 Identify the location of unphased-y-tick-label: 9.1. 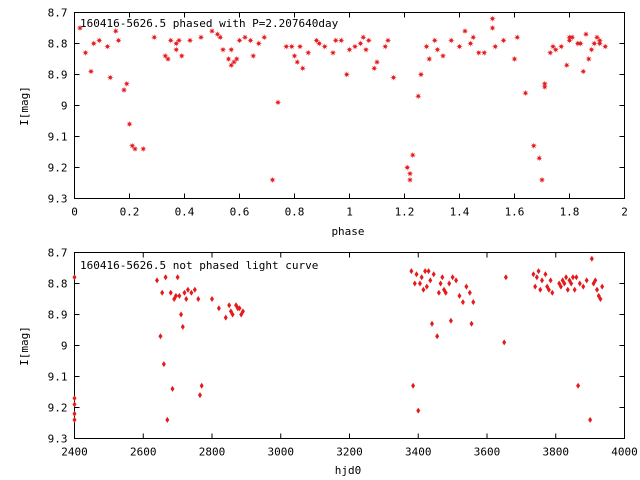
(58, 377).